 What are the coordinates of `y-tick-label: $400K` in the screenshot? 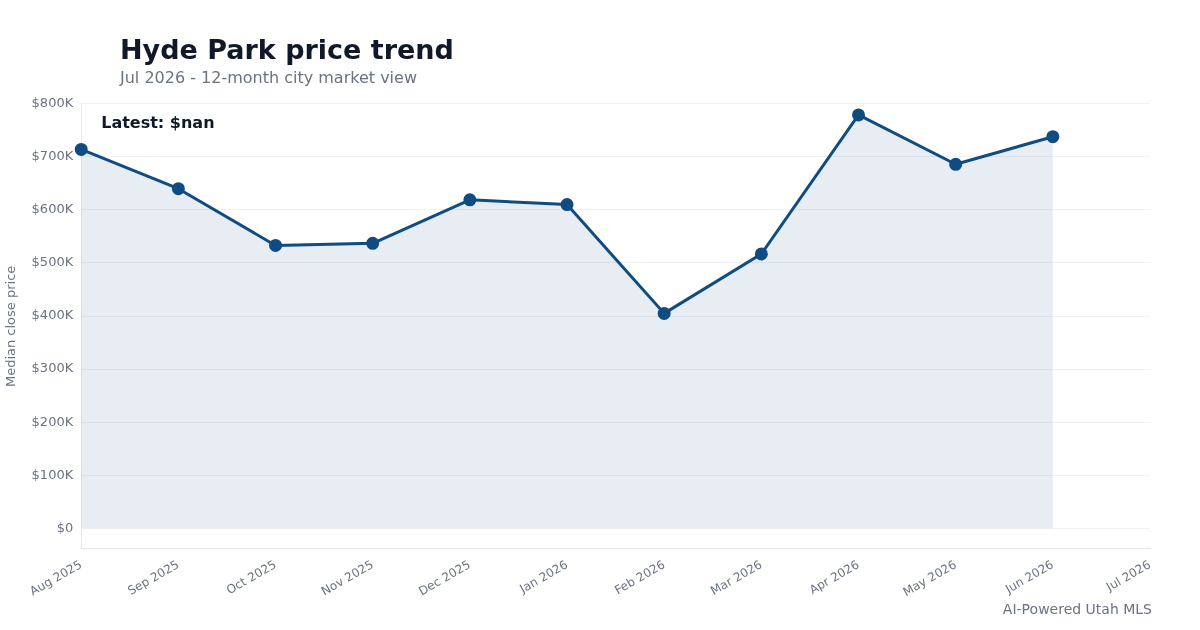 It's located at (52, 315).